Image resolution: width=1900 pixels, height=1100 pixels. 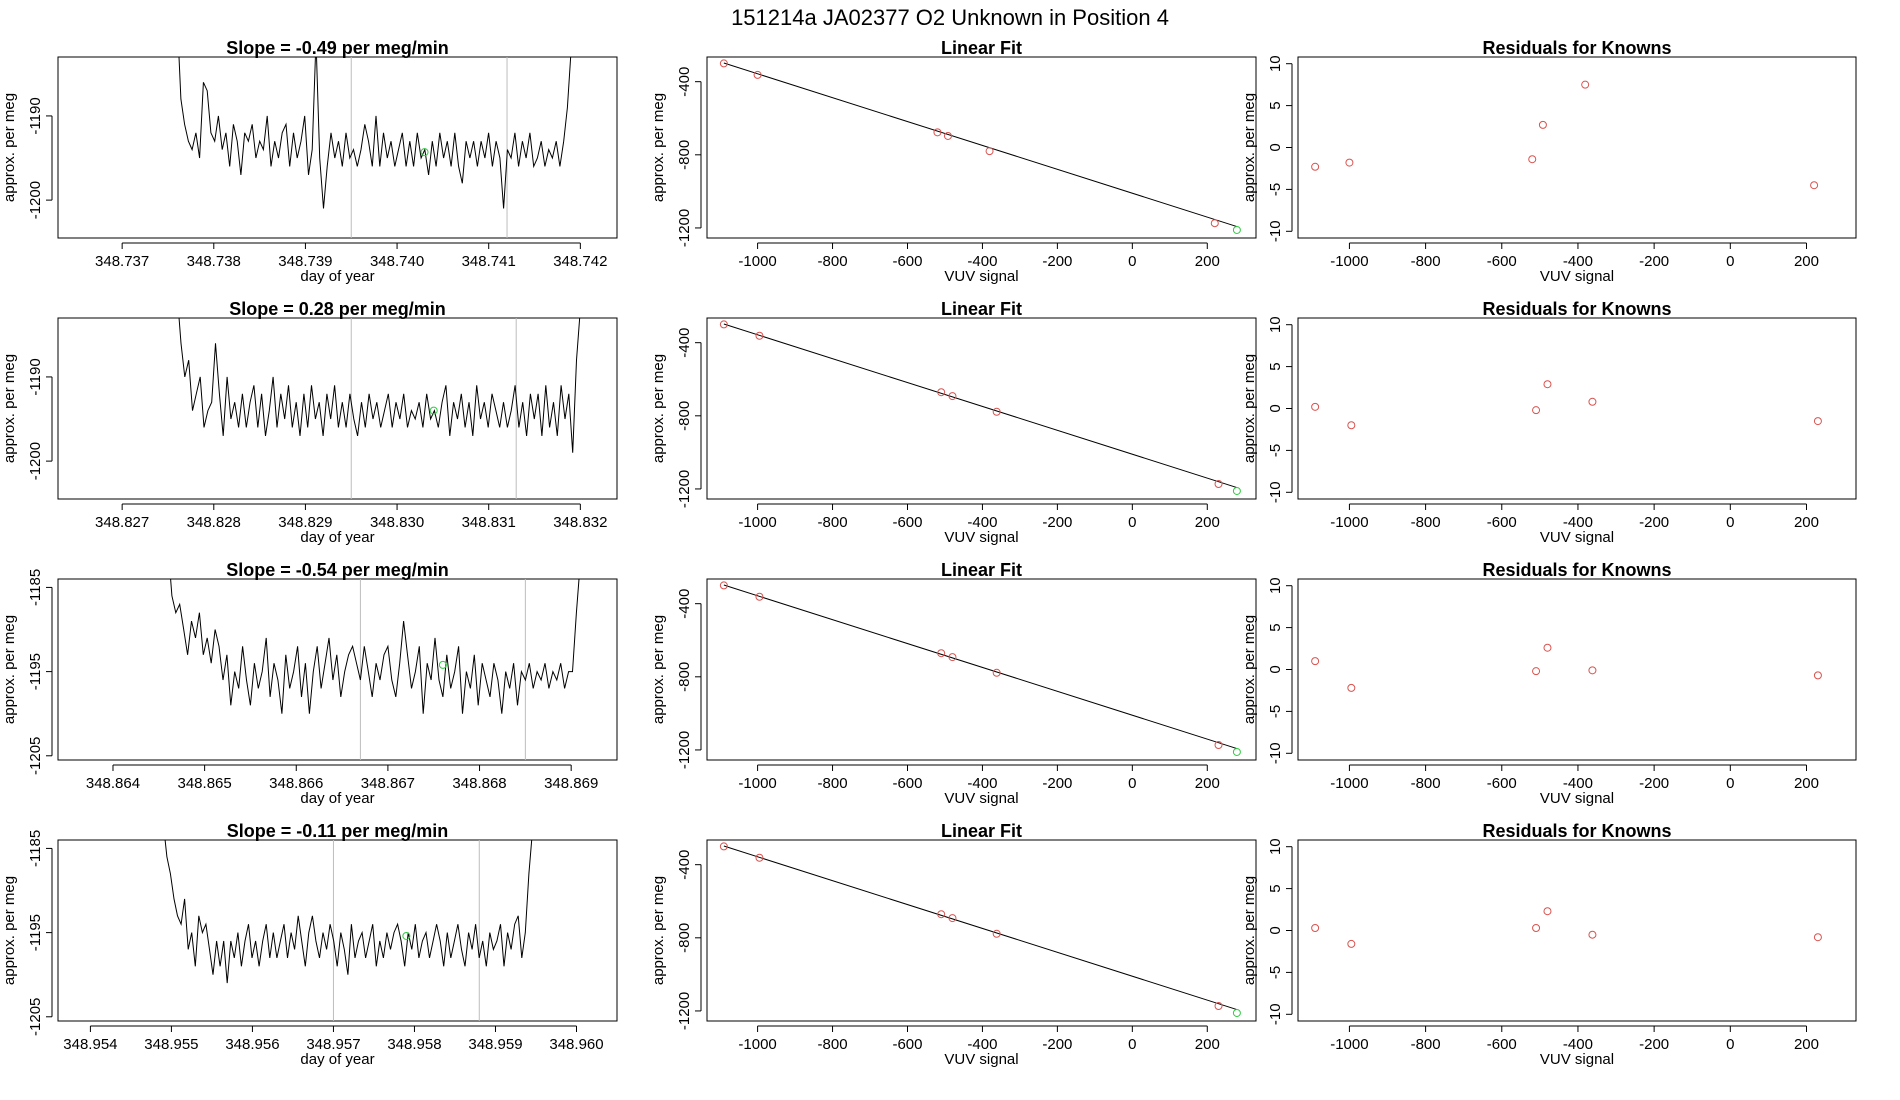 What do you see at coordinates (205, 783) in the screenshot?
I see `x-tick-label: 348.865` at bounding box center [205, 783].